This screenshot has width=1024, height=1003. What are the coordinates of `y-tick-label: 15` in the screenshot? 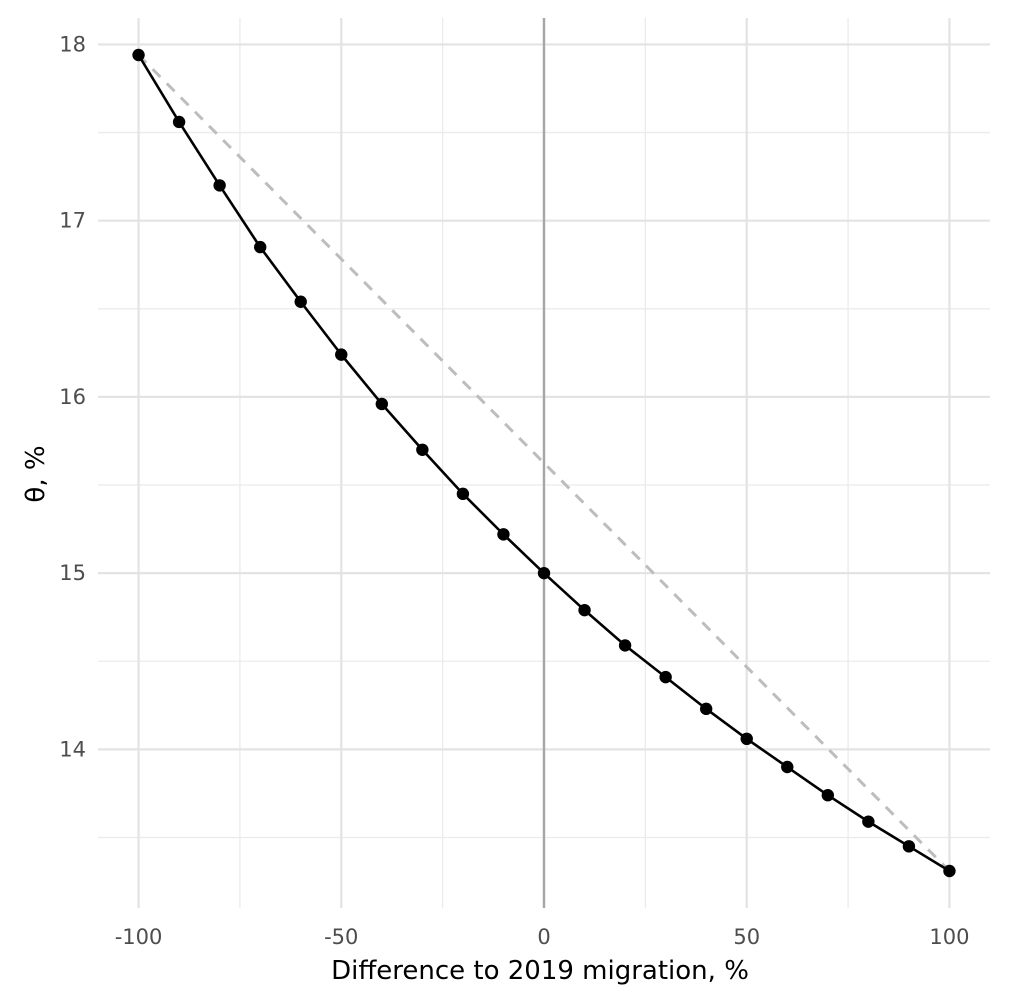 It's located at (72, 573).